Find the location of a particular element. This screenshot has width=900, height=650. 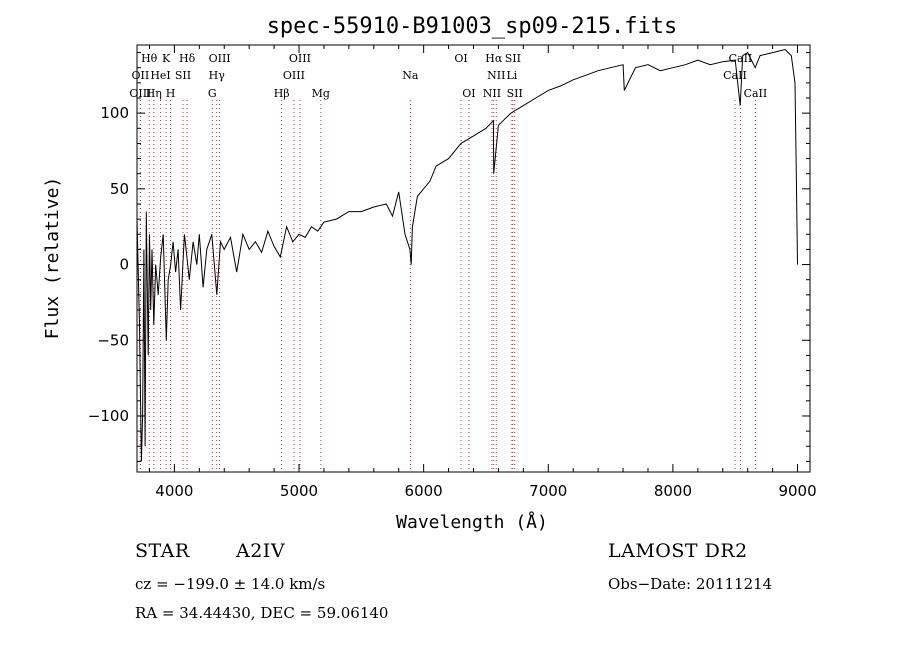

line-label-27: CaII is located at coordinates (756, 93).